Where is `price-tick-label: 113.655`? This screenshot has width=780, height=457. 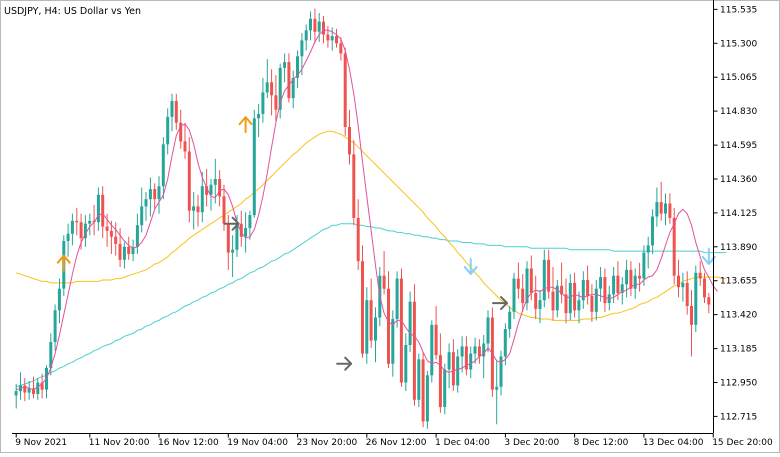 price-tick-label: 113.655 is located at coordinates (738, 282).